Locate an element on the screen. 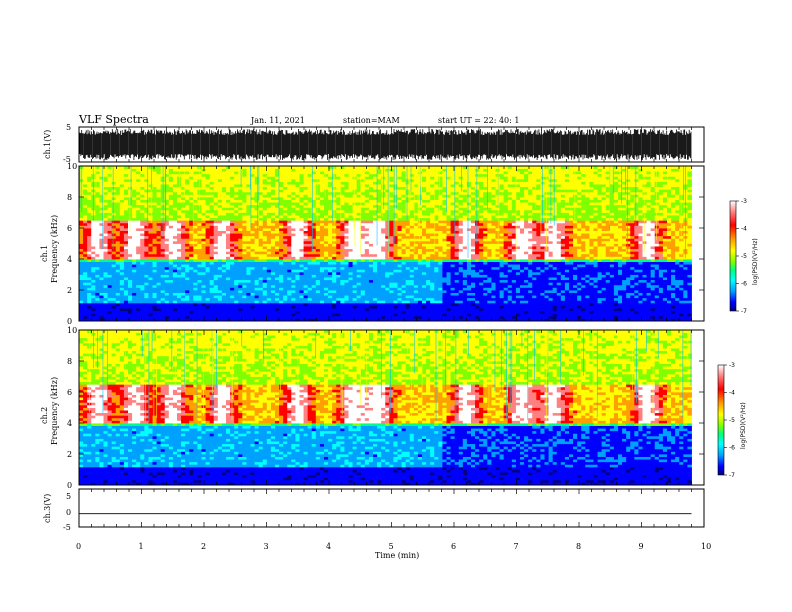 This screenshot has width=792, height=612. ch2-spectrogram-ylabel-frequency: Frequency (kHz) is located at coordinates (54, 411).